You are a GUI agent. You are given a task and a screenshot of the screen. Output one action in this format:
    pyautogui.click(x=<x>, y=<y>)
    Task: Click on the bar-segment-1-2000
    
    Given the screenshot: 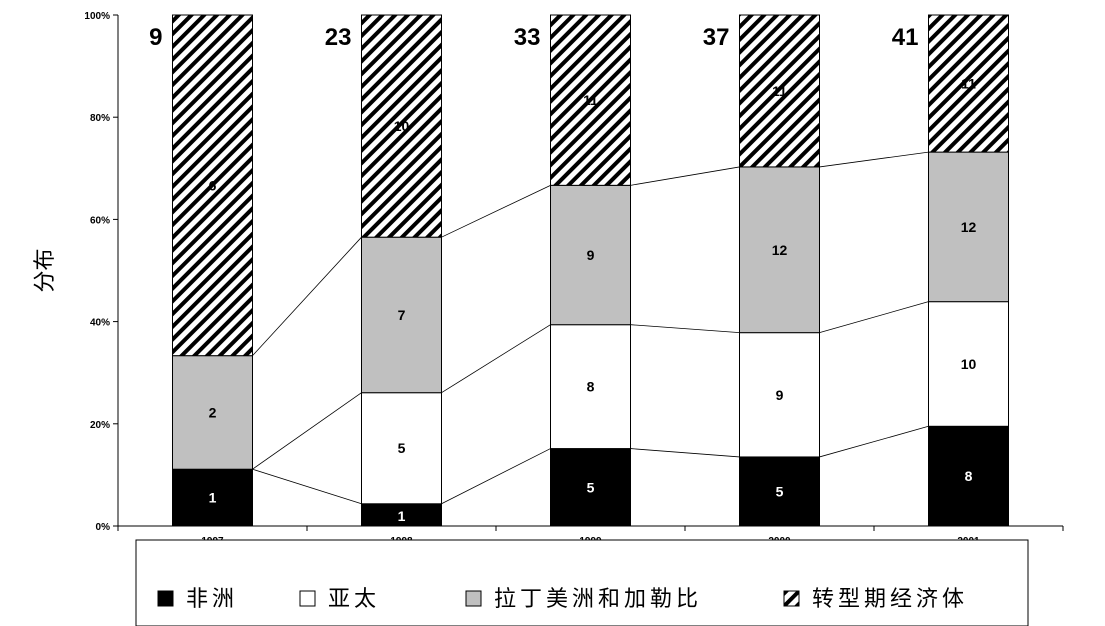 What is the action you would take?
    pyautogui.click(x=779, y=491)
    